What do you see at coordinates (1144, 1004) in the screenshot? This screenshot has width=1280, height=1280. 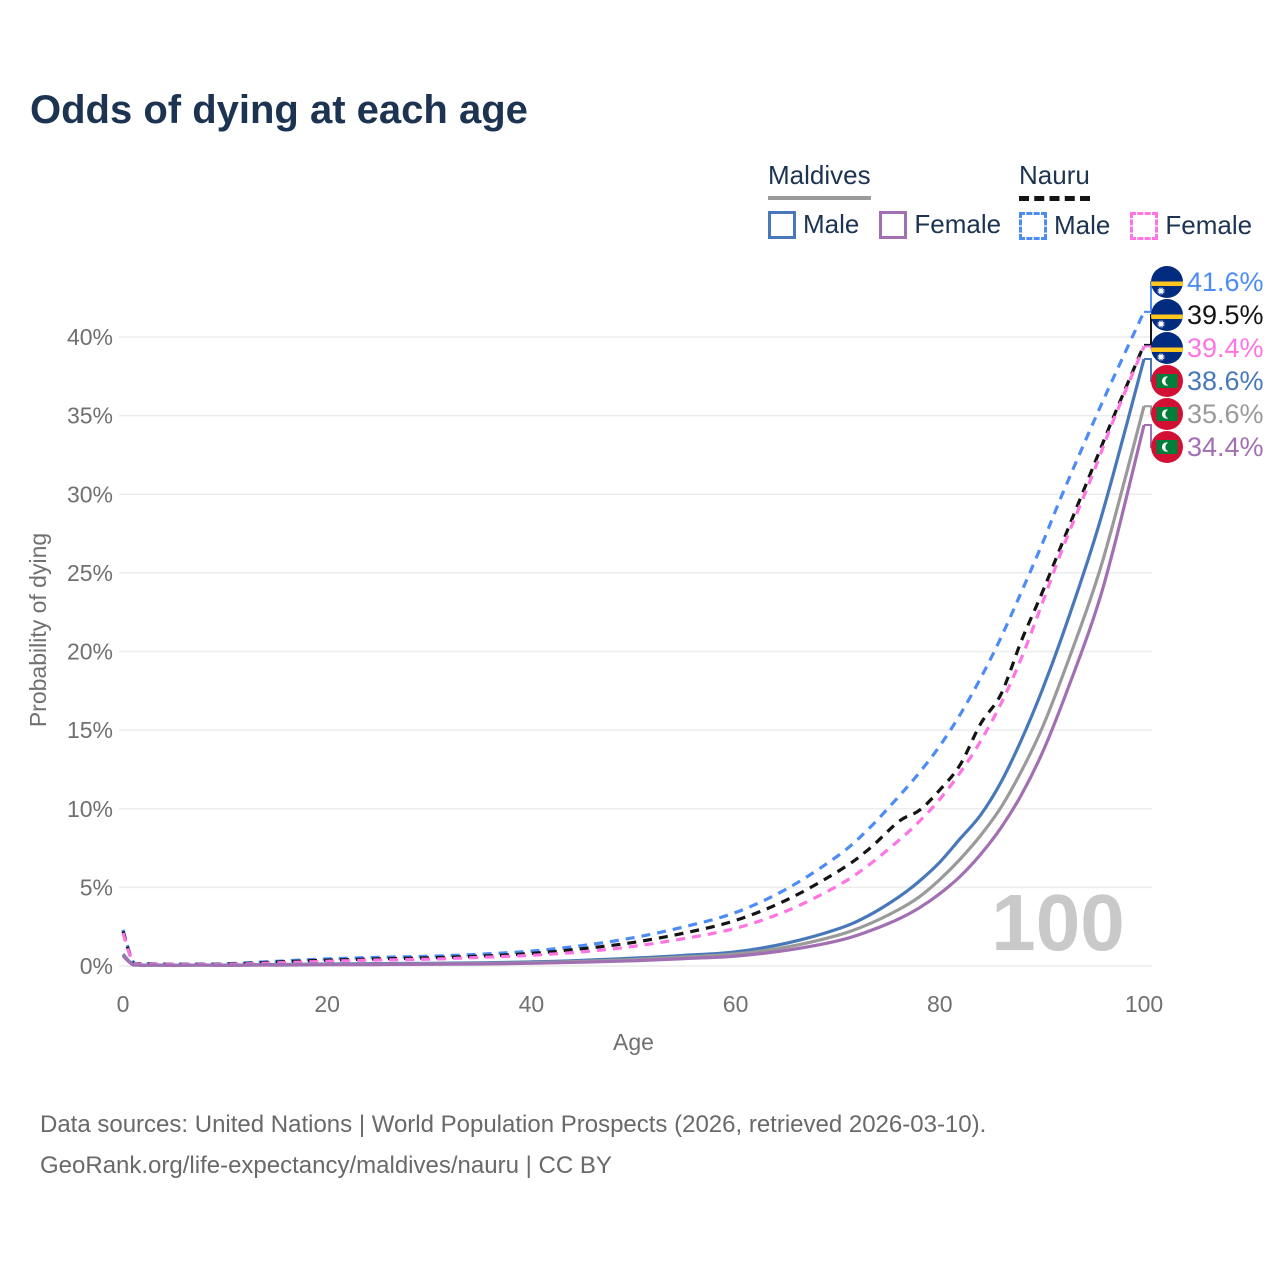 I see `x-axis-tick-label: 100` at bounding box center [1144, 1004].